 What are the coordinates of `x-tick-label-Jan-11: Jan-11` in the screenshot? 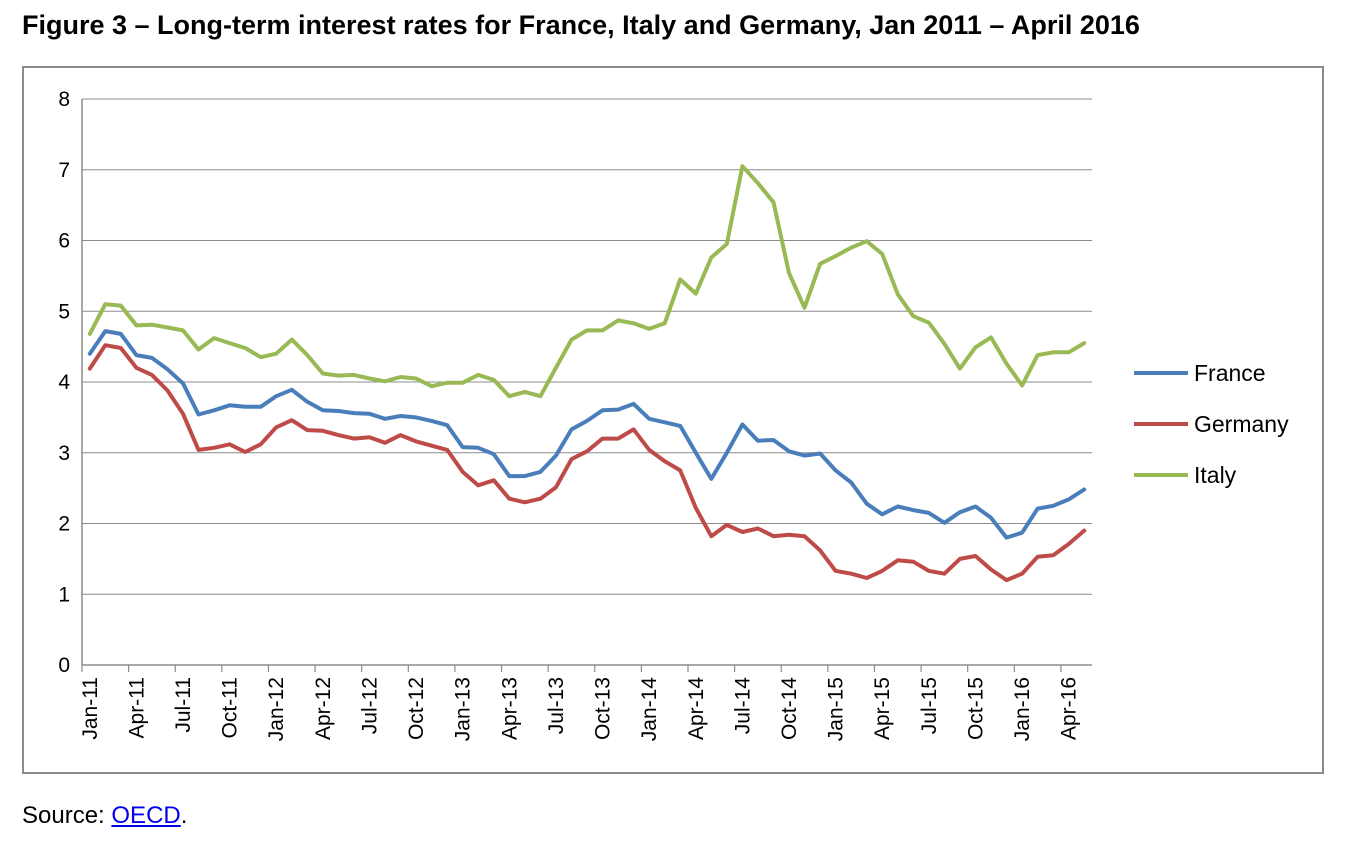 It's located at (90, 708).